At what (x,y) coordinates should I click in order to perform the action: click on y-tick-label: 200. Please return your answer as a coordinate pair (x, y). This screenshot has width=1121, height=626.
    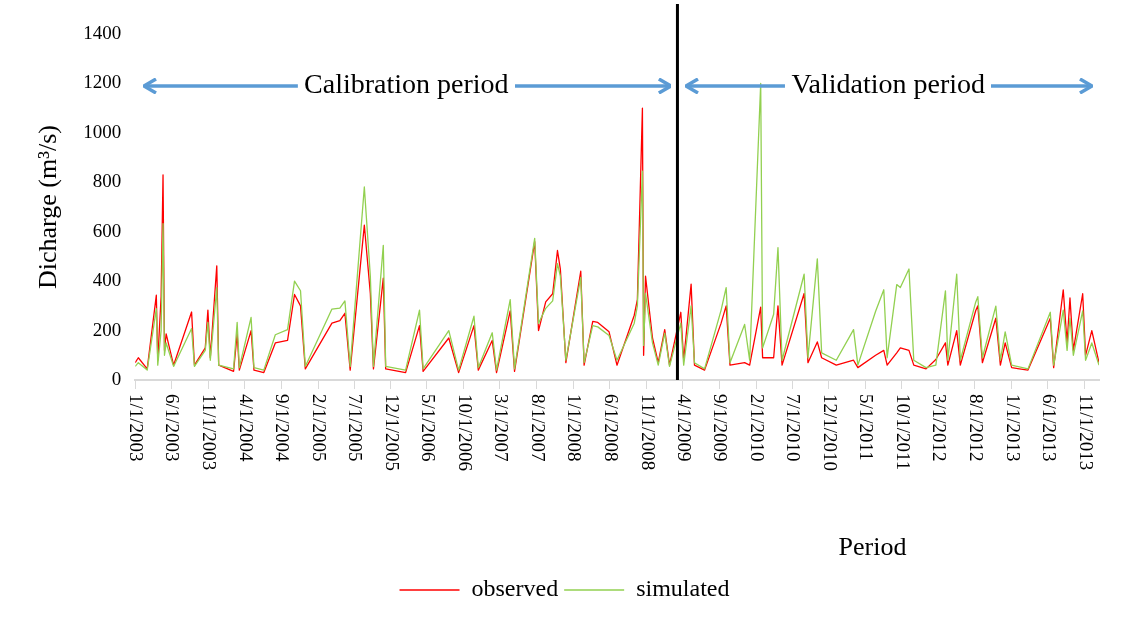
    Looking at the image, I should click on (107, 329).